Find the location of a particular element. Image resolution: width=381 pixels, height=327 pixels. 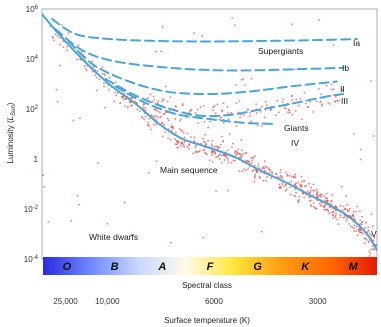

curve-iv is located at coordinates (196, 105).